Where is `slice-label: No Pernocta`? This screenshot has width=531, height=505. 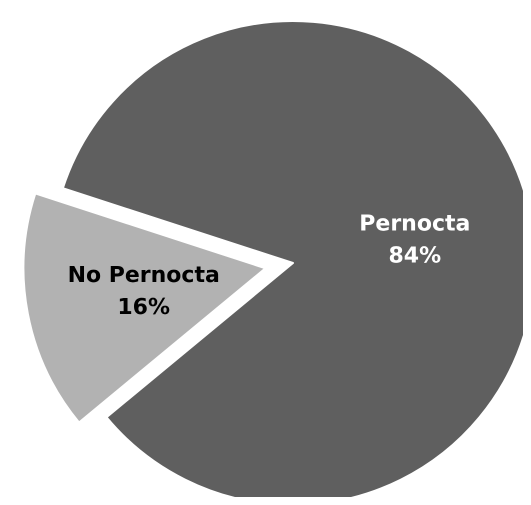
slice-label: No Pernocta is located at coordinates (144, 275).